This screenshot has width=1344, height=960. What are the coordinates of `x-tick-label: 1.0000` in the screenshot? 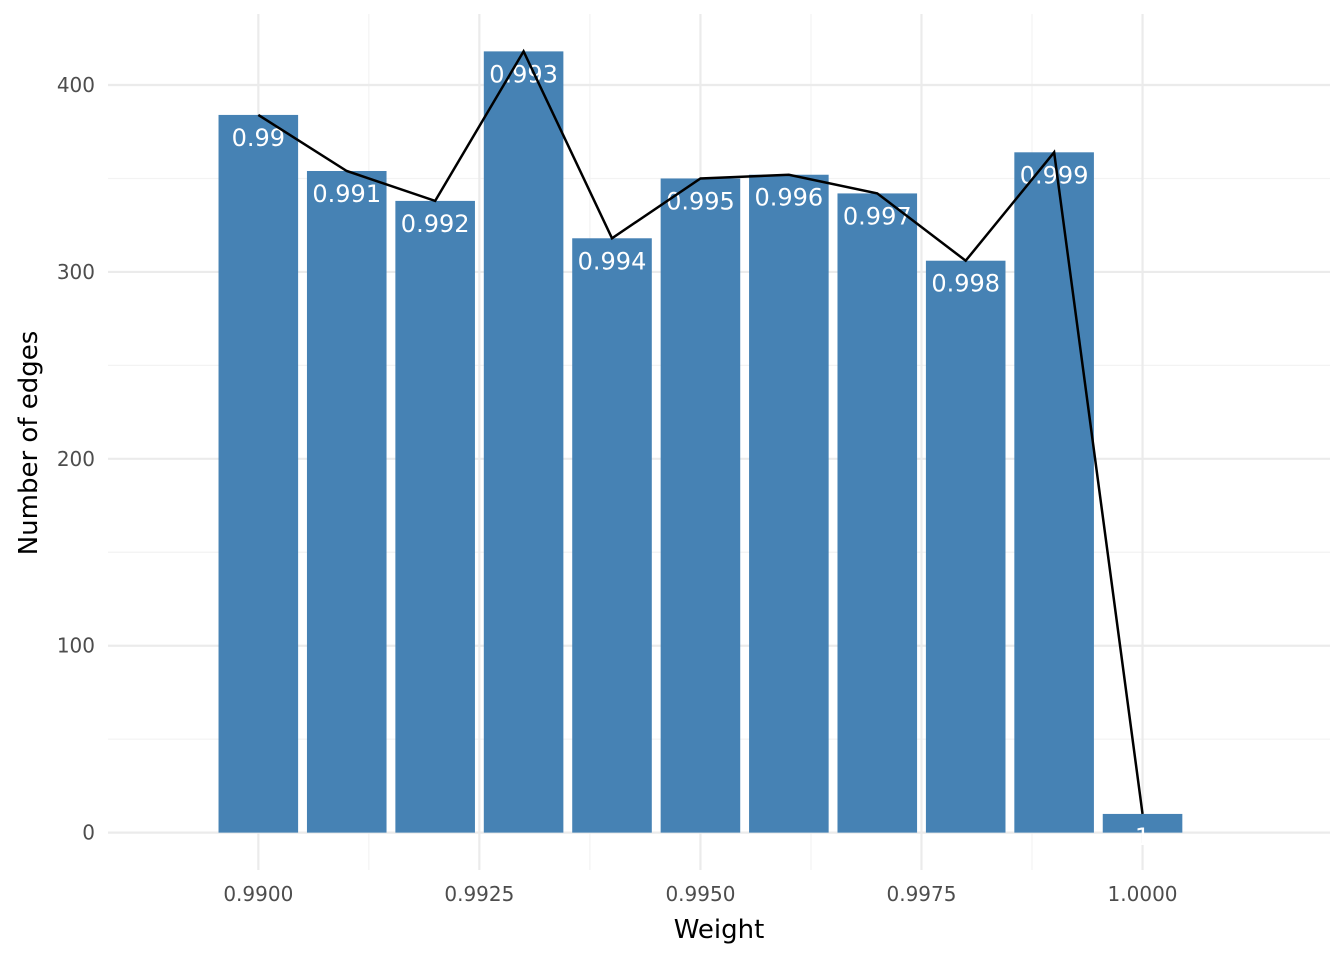 It's located at (1143, 894).